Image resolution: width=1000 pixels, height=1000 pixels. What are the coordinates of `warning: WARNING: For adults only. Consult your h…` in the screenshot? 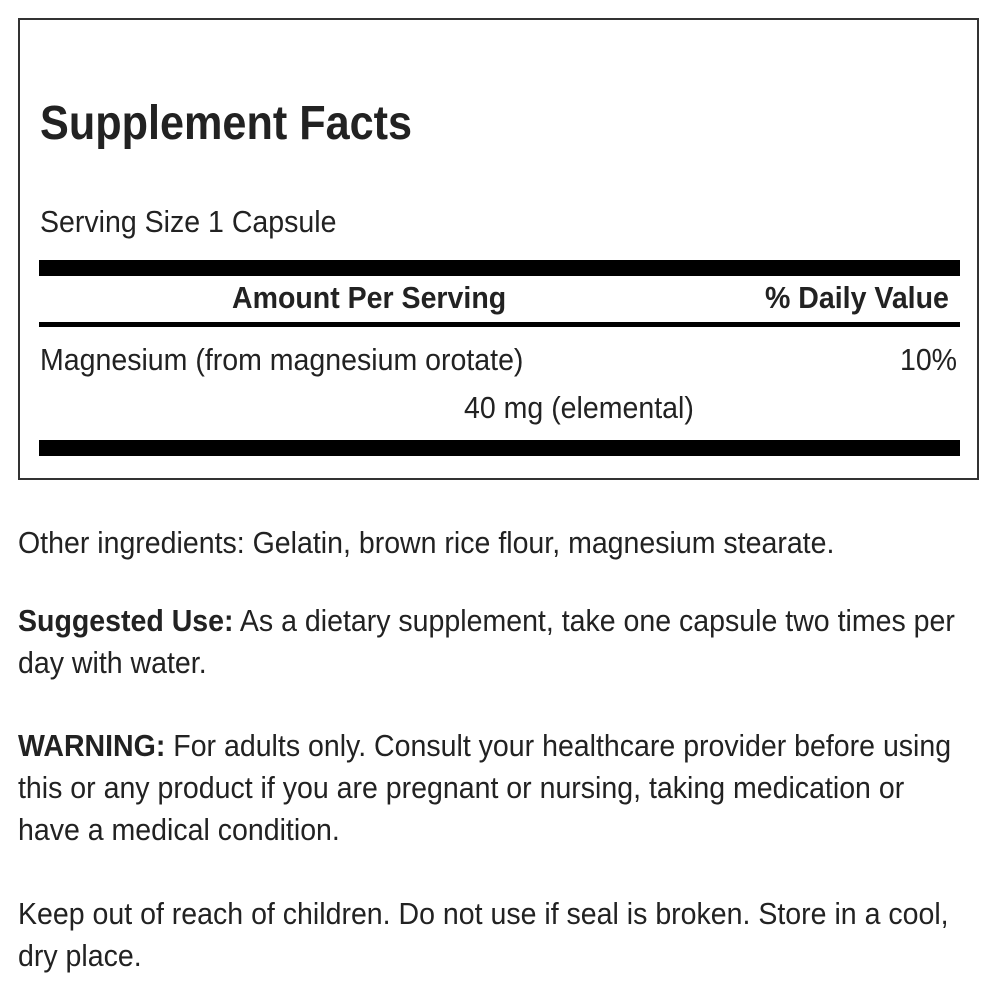 It's located at (492, 788).